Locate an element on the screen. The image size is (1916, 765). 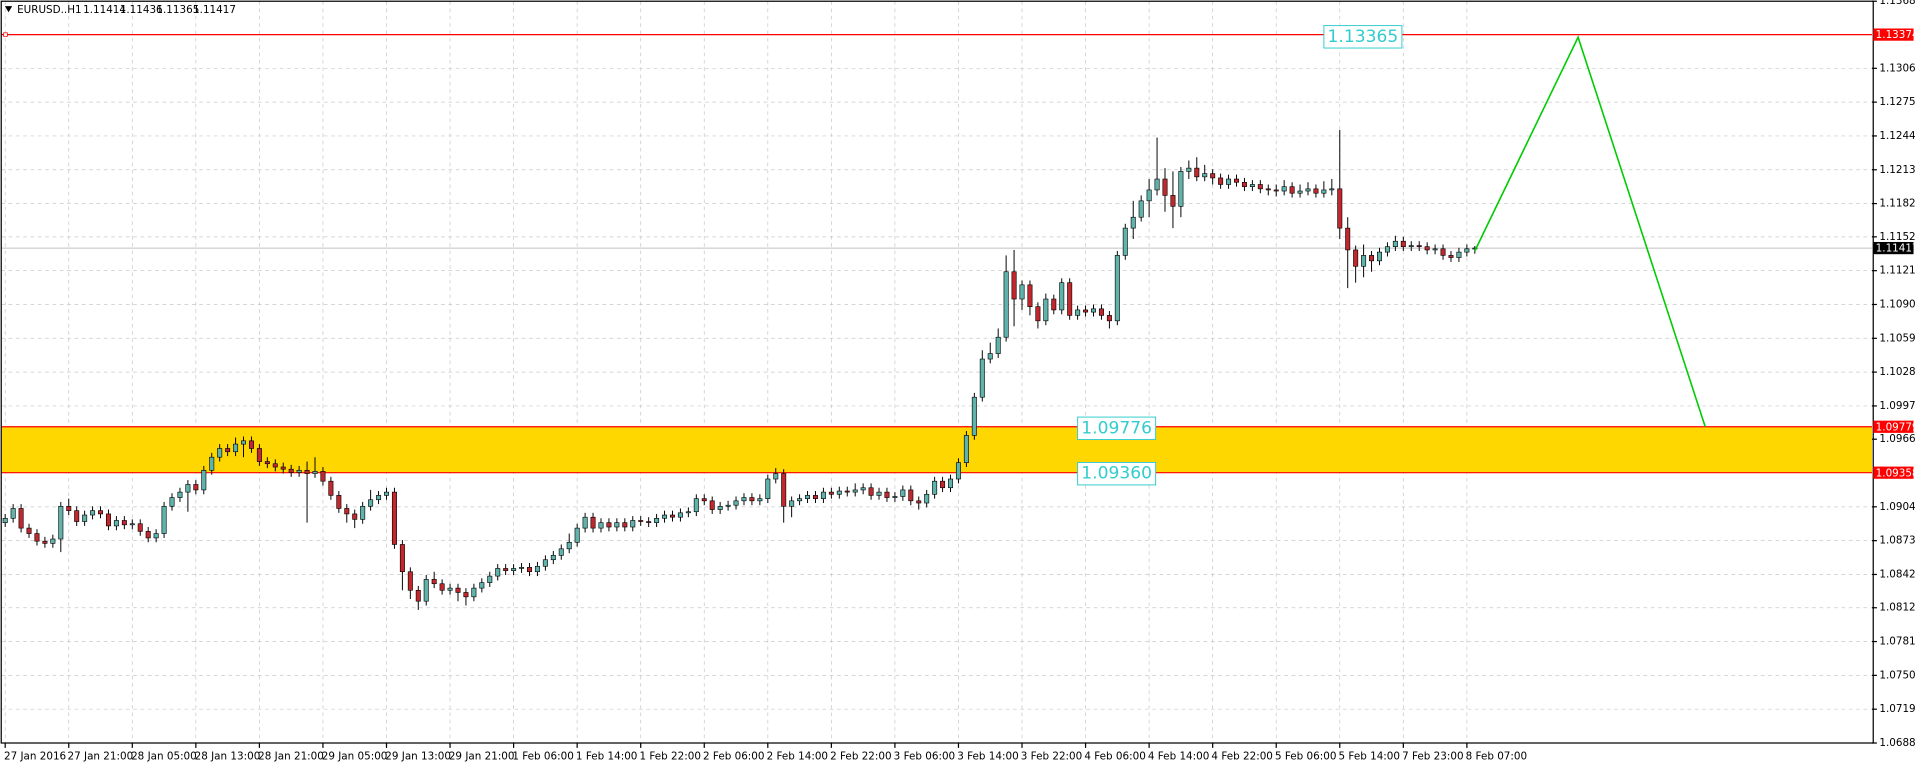
annotation-box is located at coordinates (1363, 37).